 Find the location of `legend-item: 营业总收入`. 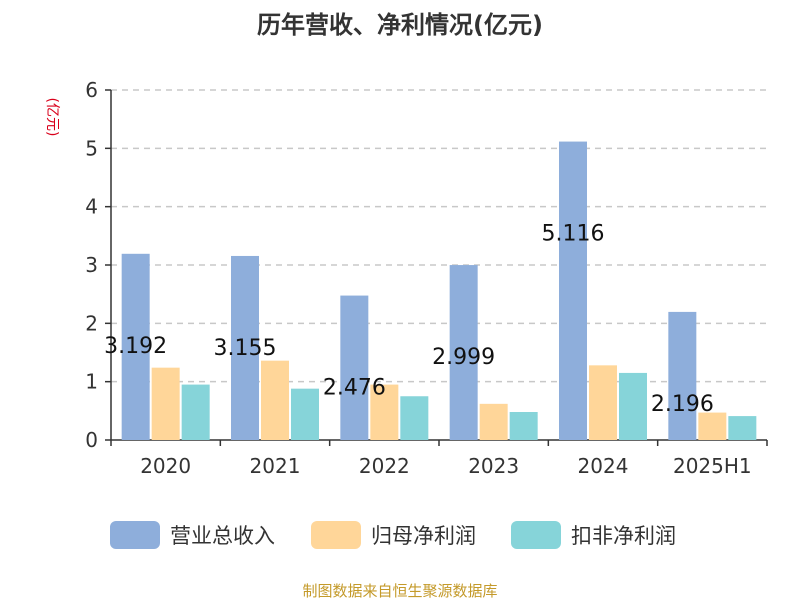

legend-item: 营业总收入 is located at coordinates (192, 535).